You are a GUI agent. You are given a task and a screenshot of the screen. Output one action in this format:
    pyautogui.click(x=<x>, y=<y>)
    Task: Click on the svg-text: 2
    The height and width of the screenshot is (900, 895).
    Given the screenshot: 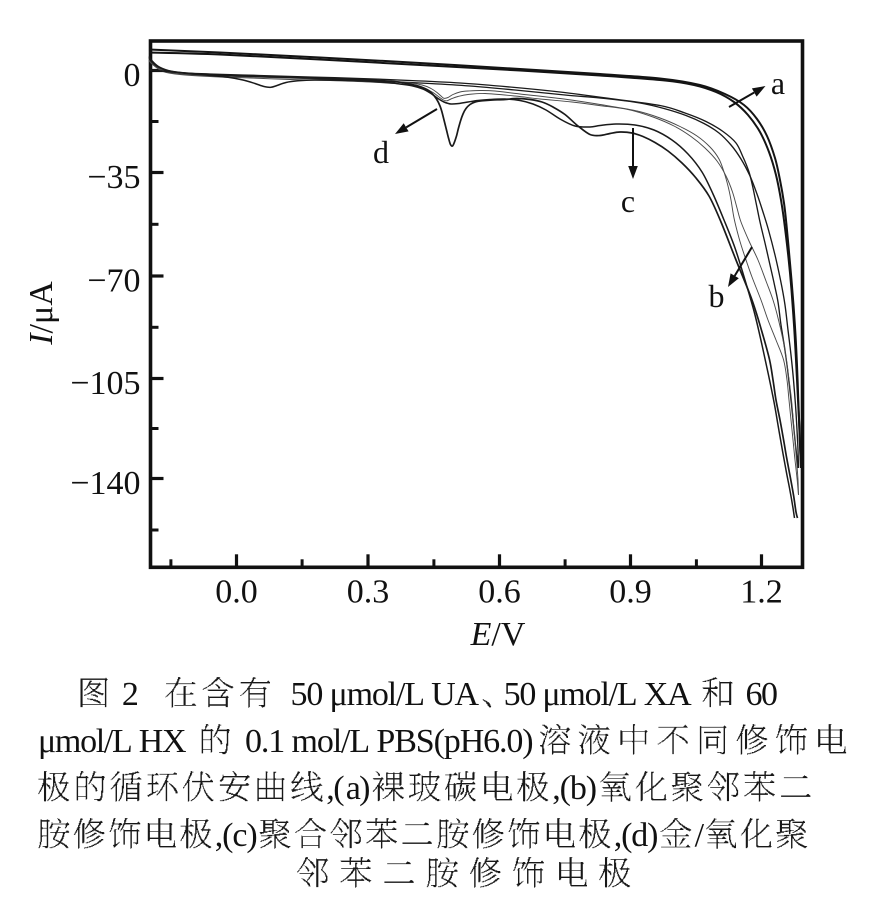 What is the action you would take?
    pyautogui.click(x=137, y=694)
    